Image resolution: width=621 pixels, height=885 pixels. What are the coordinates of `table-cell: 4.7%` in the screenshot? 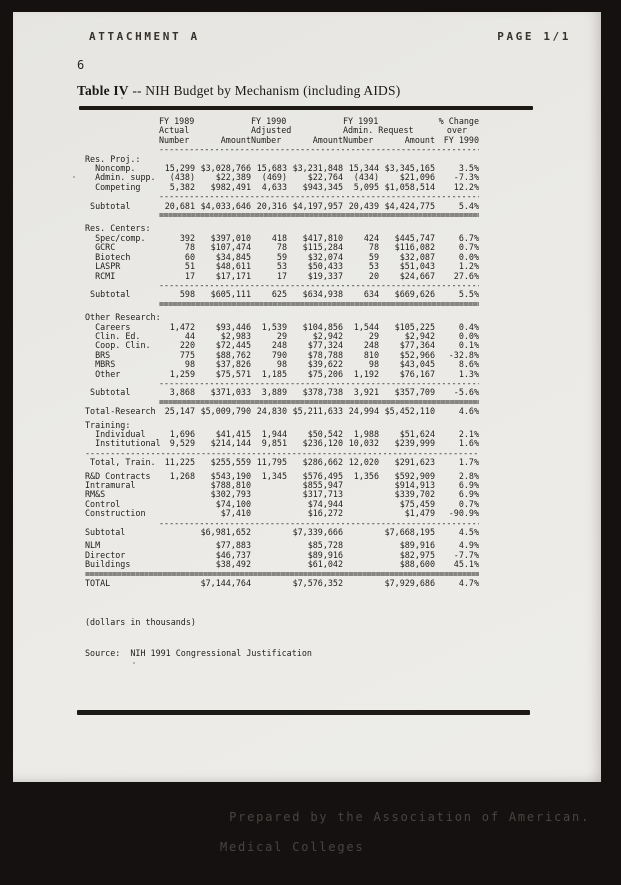 It's located at (468, 583).